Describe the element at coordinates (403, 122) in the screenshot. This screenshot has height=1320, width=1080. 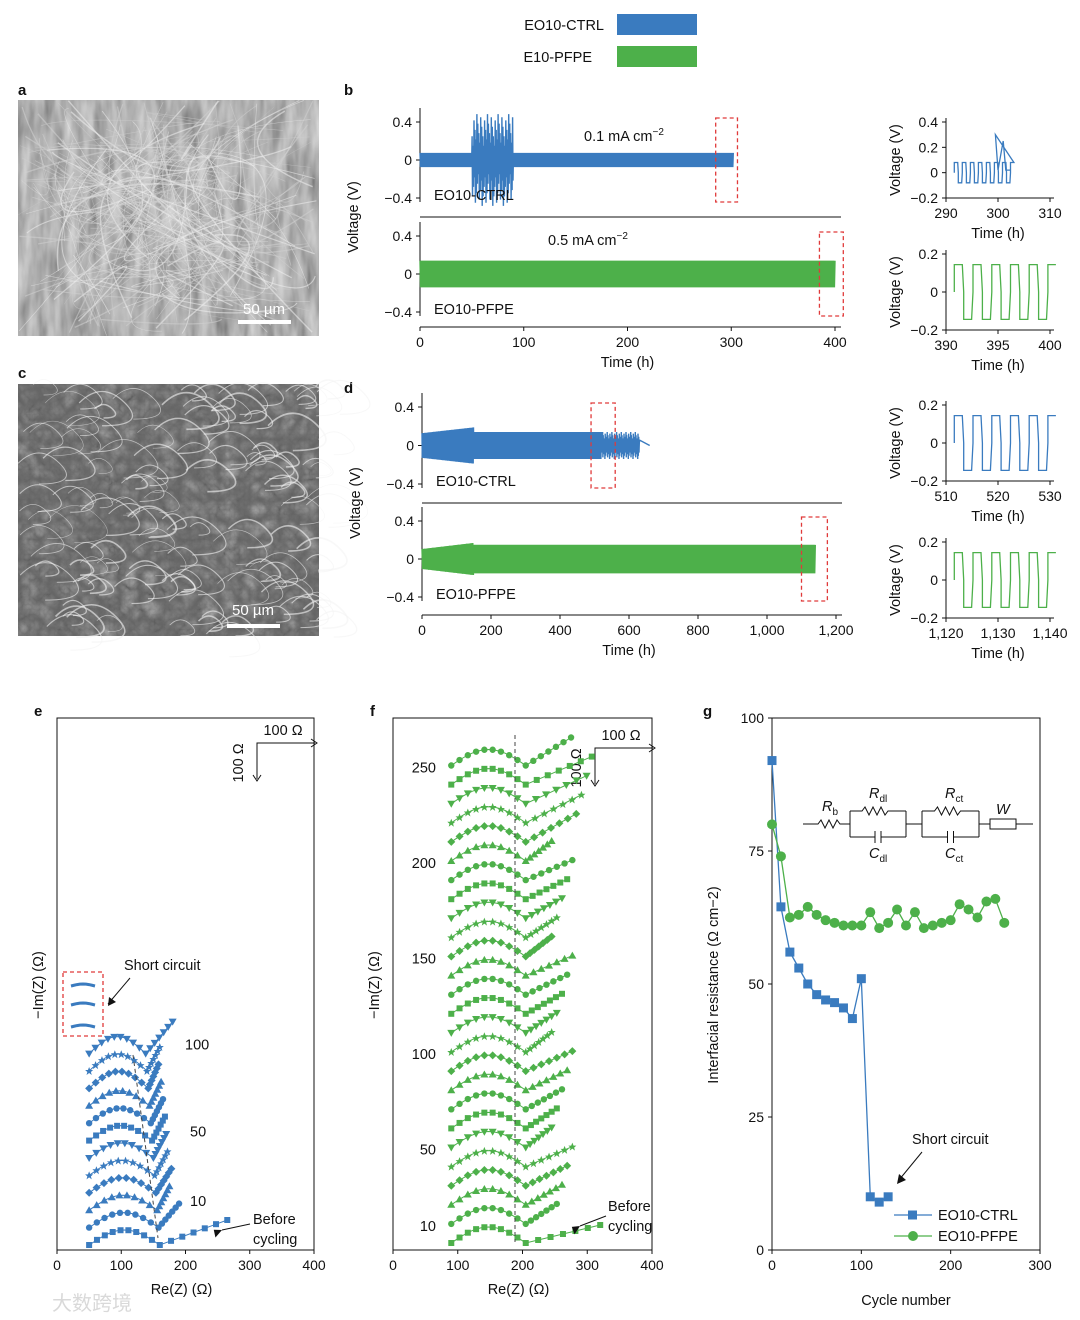
I see `panel-b-top-y-tick-label: 0.4` at that location.